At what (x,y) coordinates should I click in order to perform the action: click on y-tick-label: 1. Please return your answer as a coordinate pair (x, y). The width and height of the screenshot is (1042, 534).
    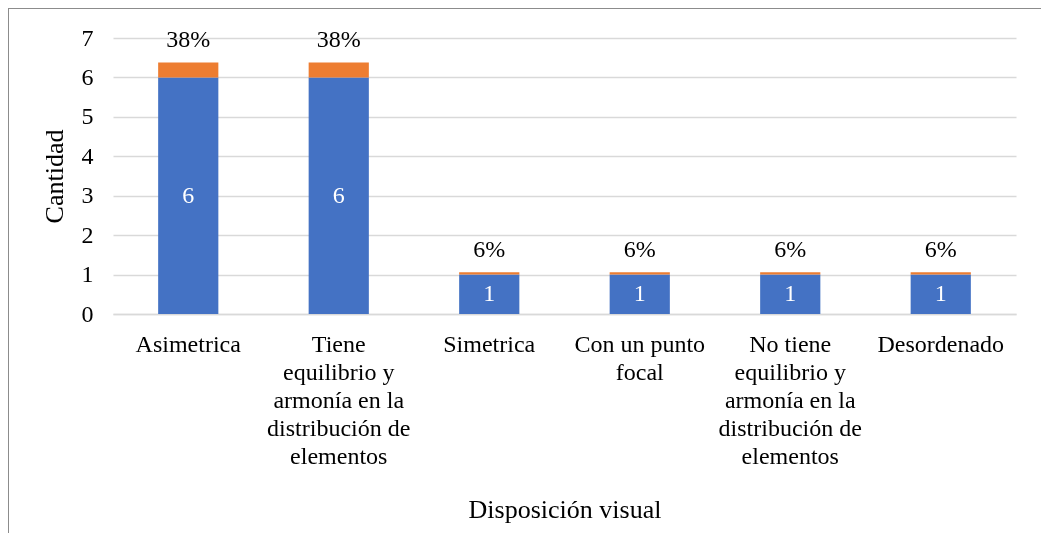
    Looking at the image, I should click on (87, 274).